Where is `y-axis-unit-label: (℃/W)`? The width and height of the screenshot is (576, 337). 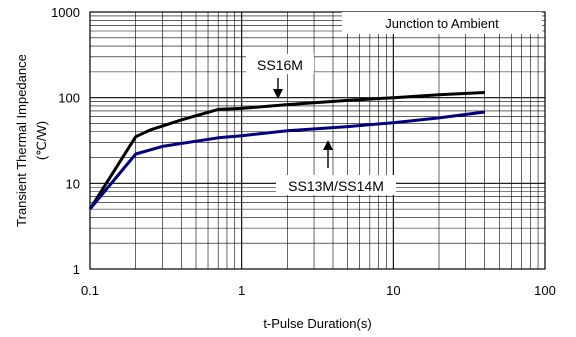
y-axis-unit-label: (℃/W) is located at coordinates (41, 140).